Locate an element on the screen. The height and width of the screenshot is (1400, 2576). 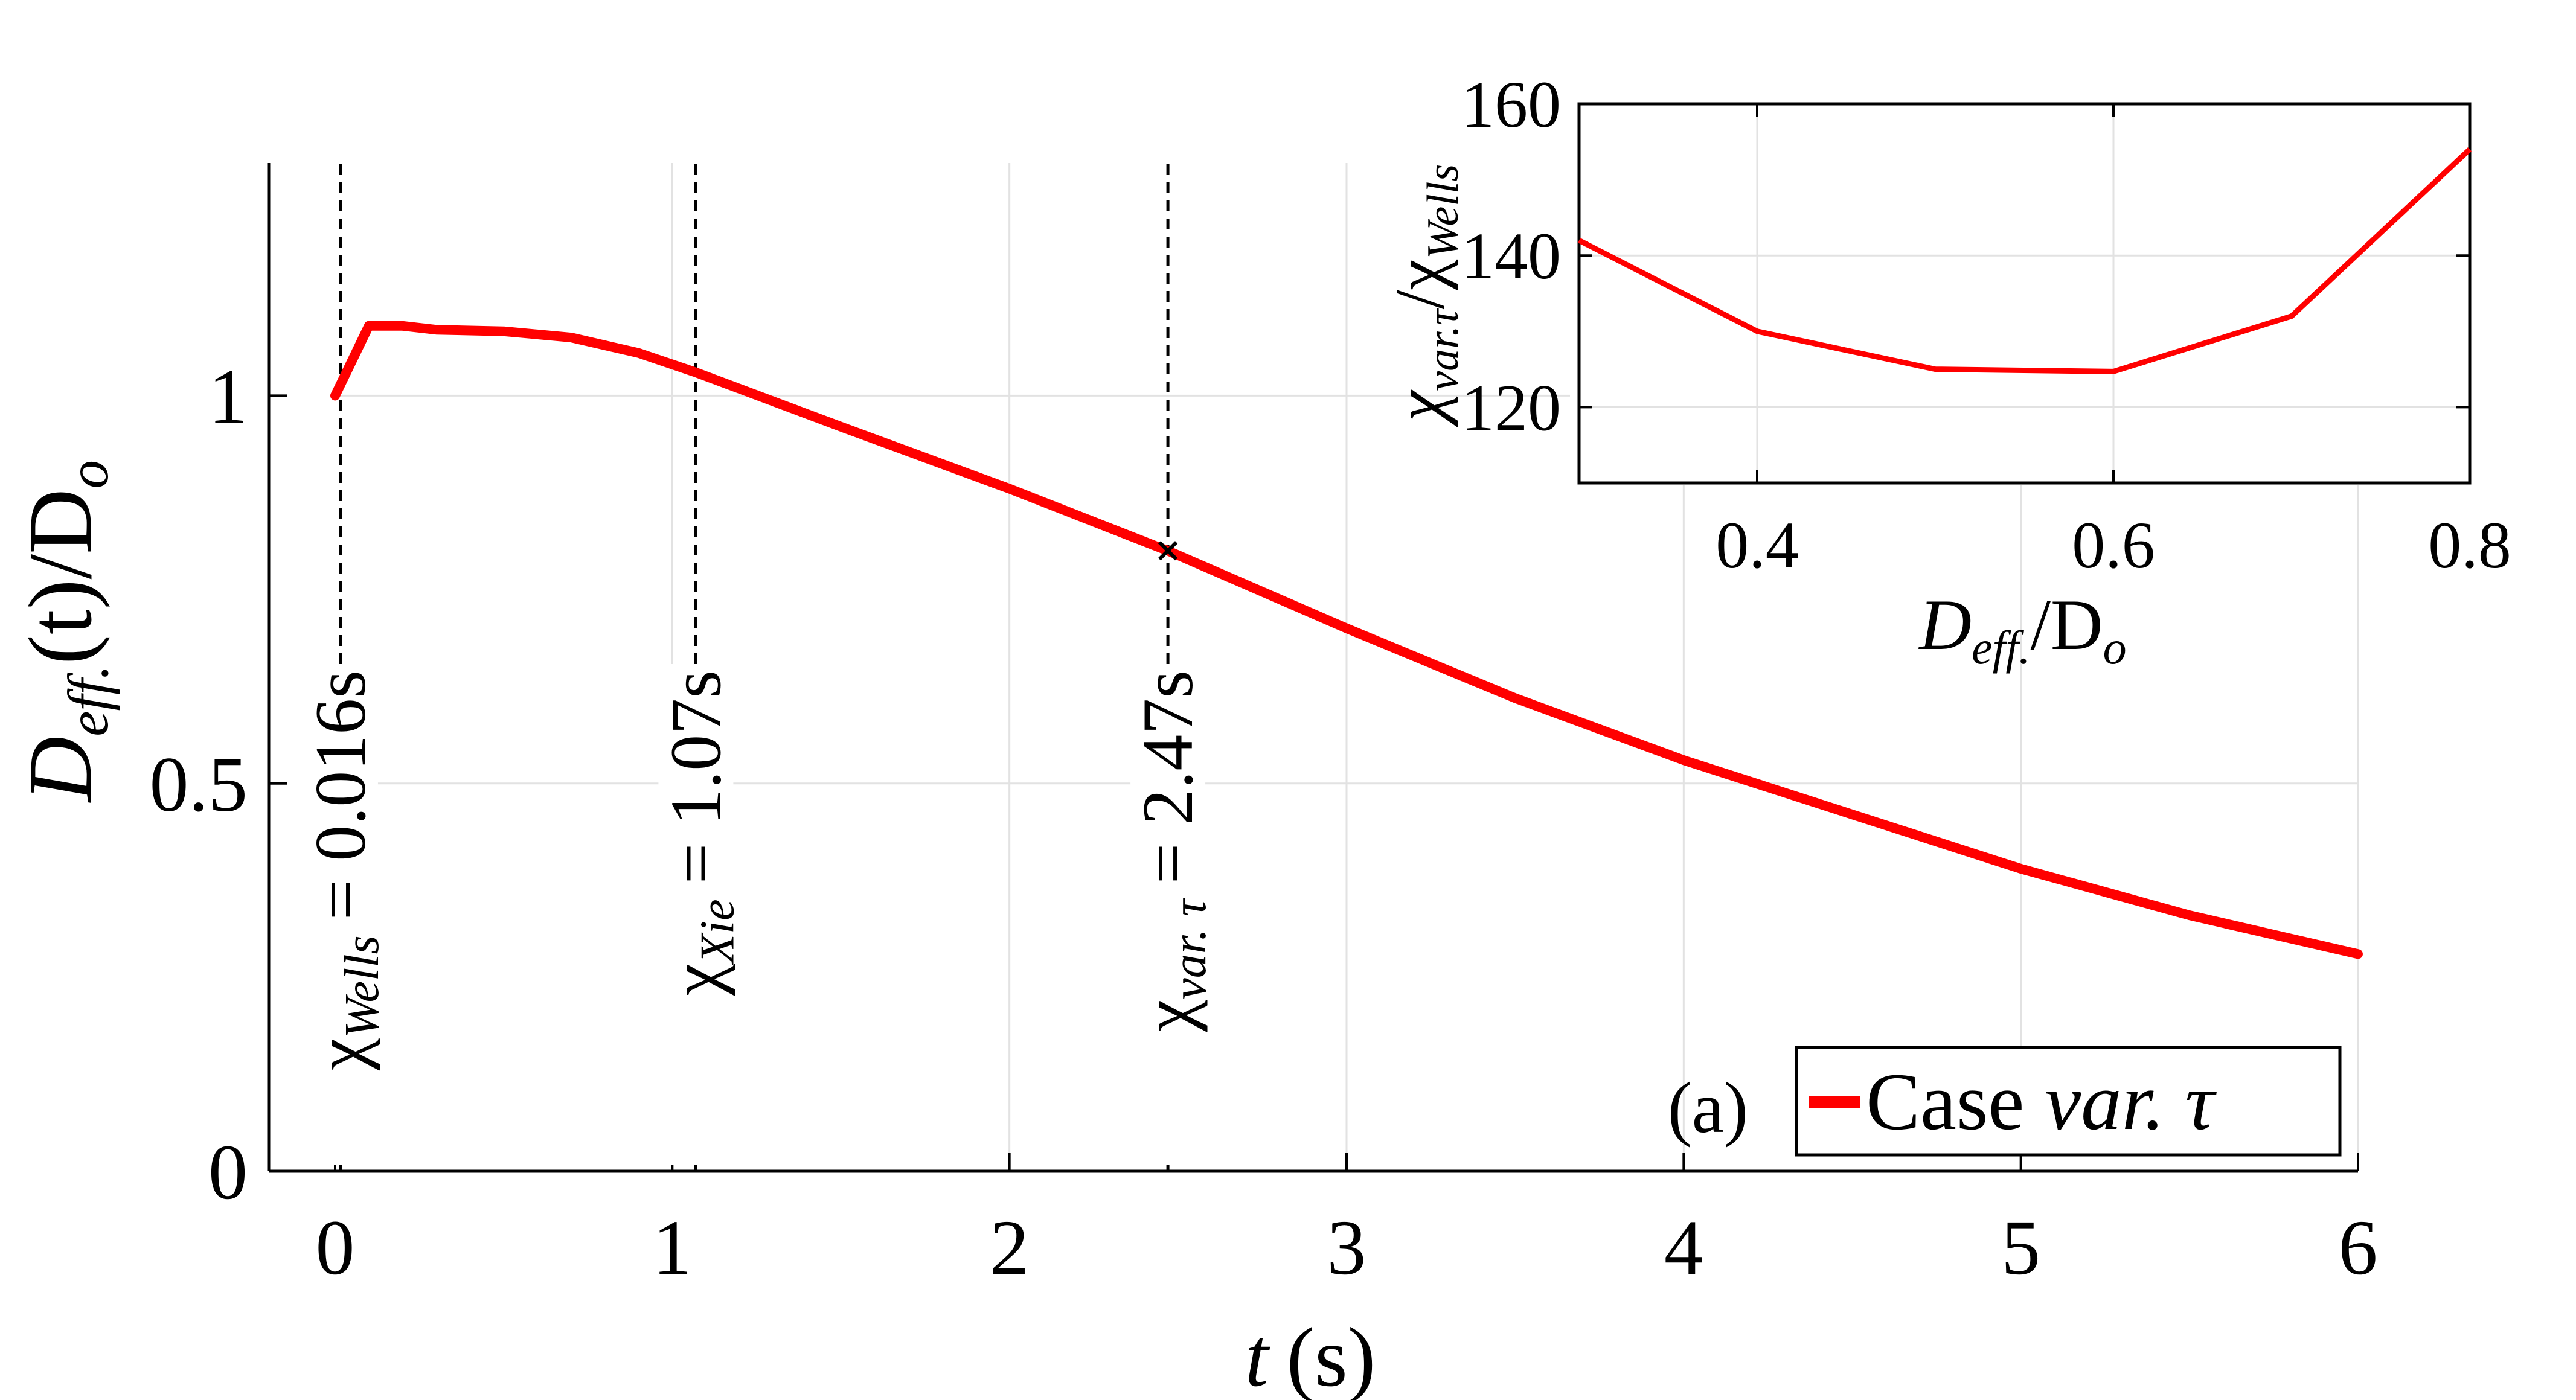
main-xtick-label-0: 0 is located at coordinates (335, 1247).